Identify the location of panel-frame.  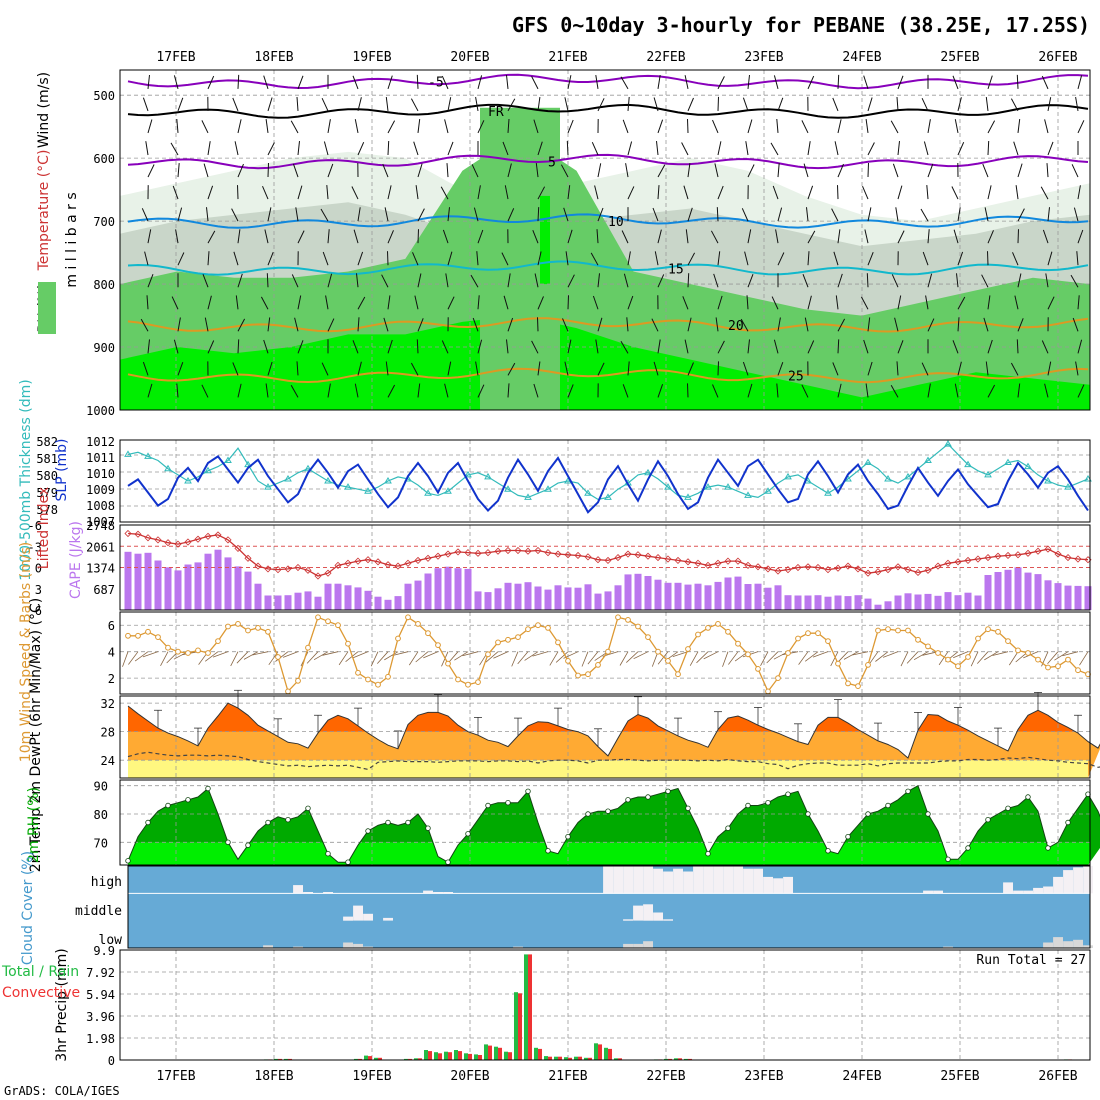
(605, 822).